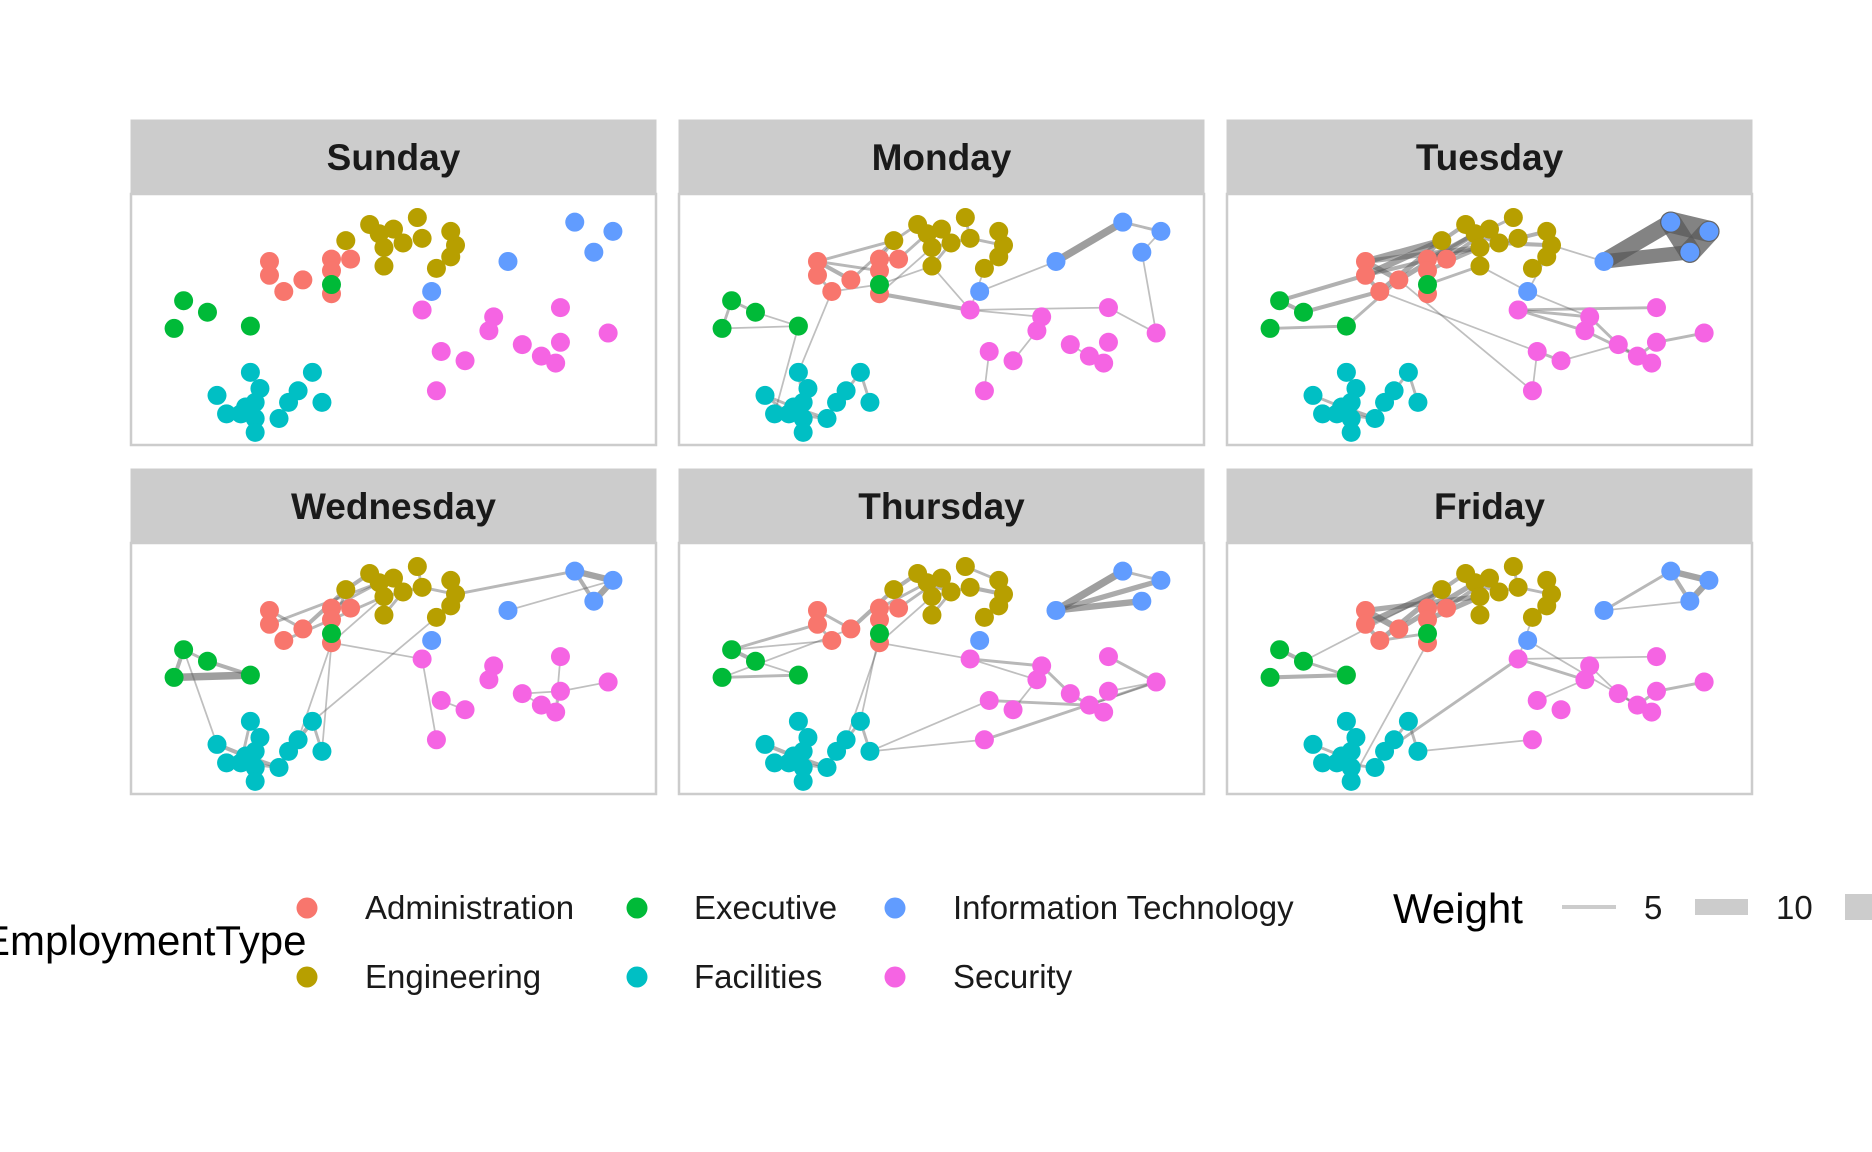 The height and width of the screenshot is (1152, 1872). Describe the element at coordinates (1123, 907) in the screenshot. I see `legend-label-information-technology: Information Technology` at that location.